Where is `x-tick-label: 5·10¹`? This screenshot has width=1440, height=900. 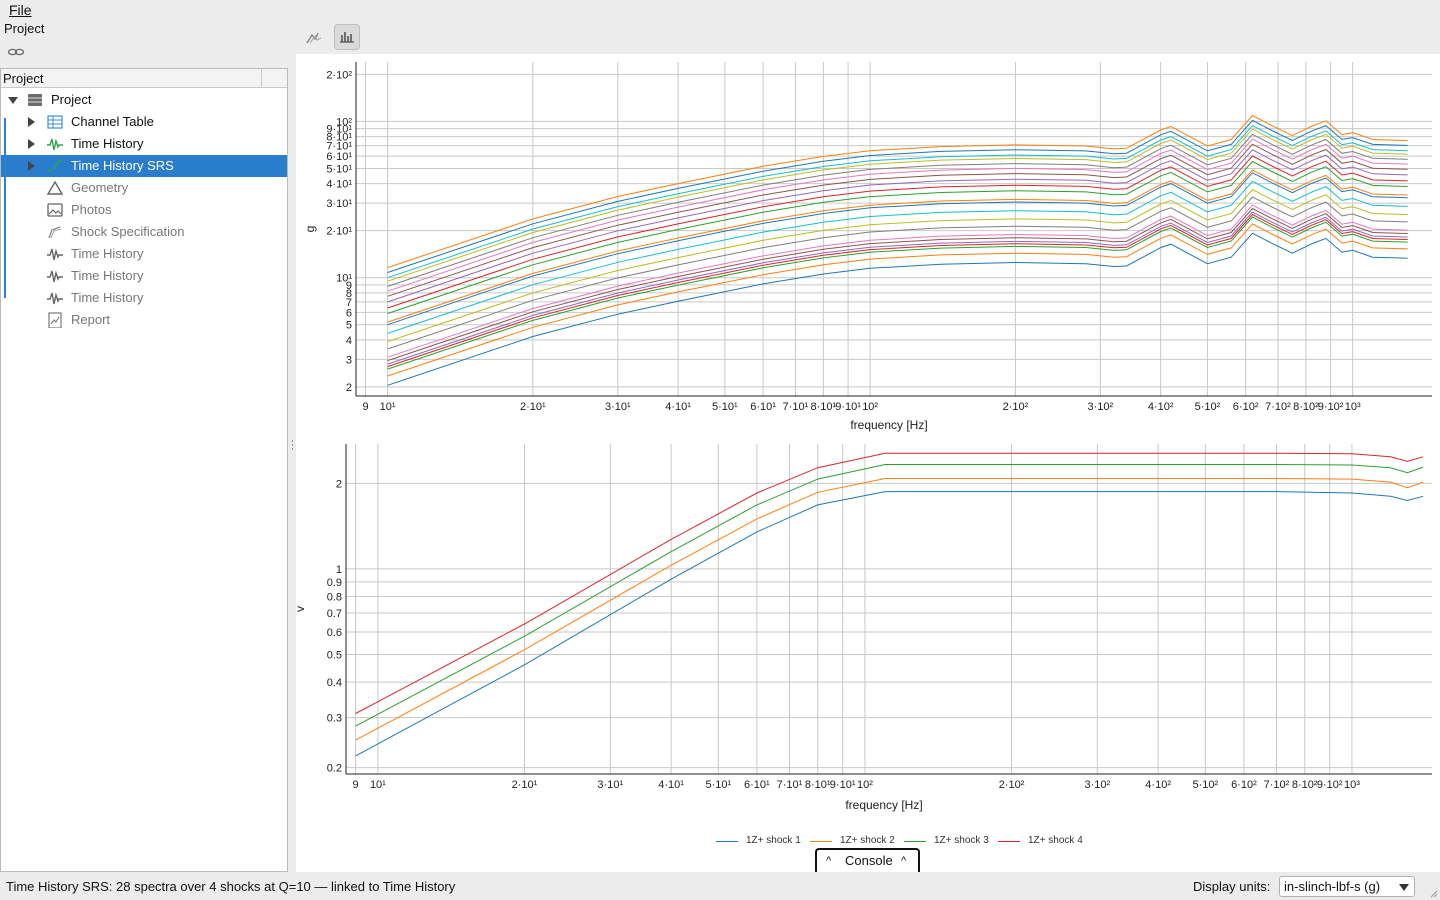 x-tick-label: 5·10¹ is located at coordinates (718, 785).